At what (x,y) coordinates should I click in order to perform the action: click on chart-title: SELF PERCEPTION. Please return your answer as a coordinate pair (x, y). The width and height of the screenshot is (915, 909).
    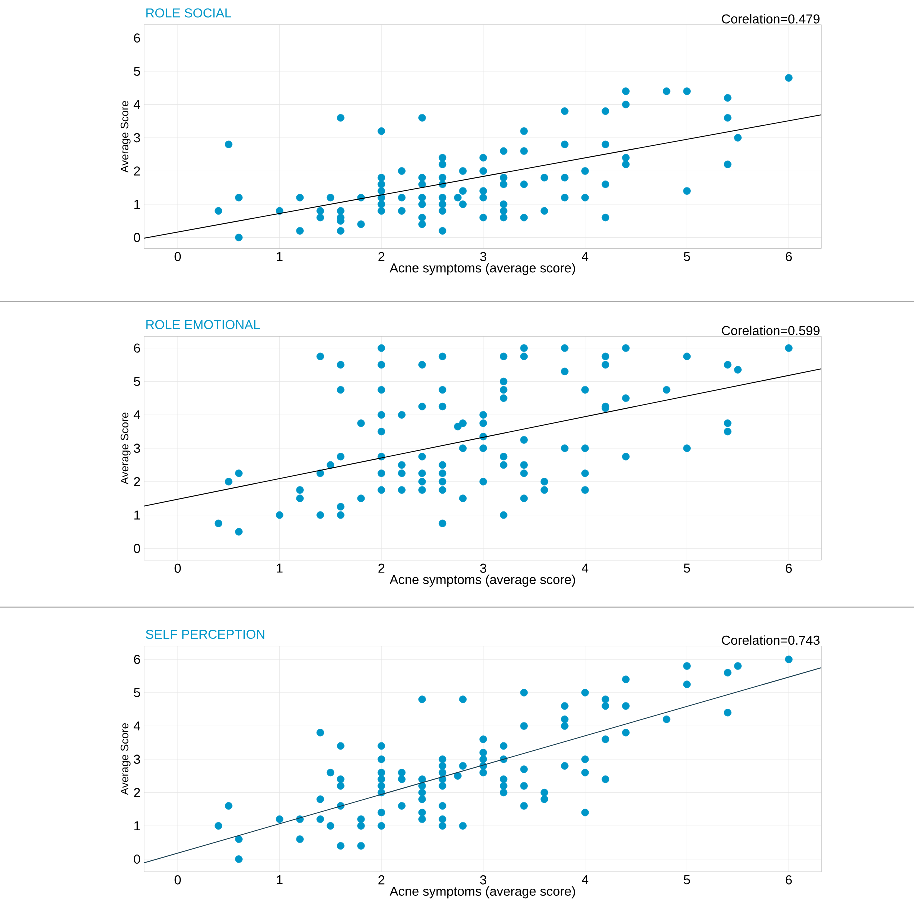
    Looking at the image, I should click on (205, 635).